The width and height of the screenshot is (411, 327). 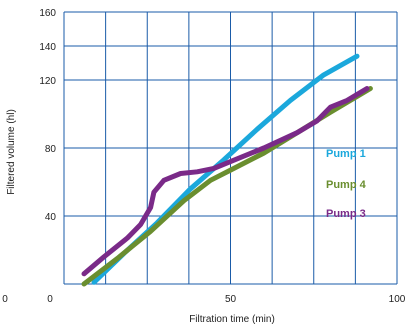 I want to click on y-tick-label-2: 120, so click(x=47, y=81).